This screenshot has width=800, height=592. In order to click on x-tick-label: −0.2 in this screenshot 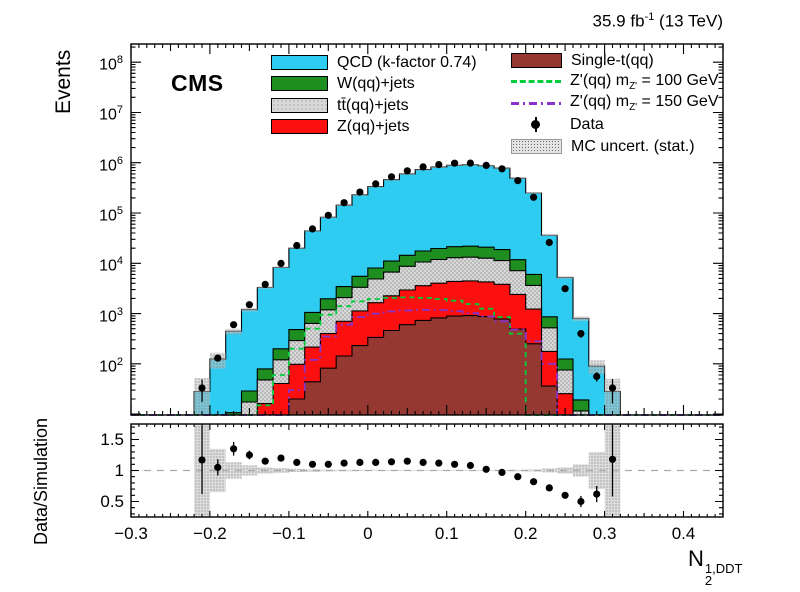, I will do `click(210, 533)`.